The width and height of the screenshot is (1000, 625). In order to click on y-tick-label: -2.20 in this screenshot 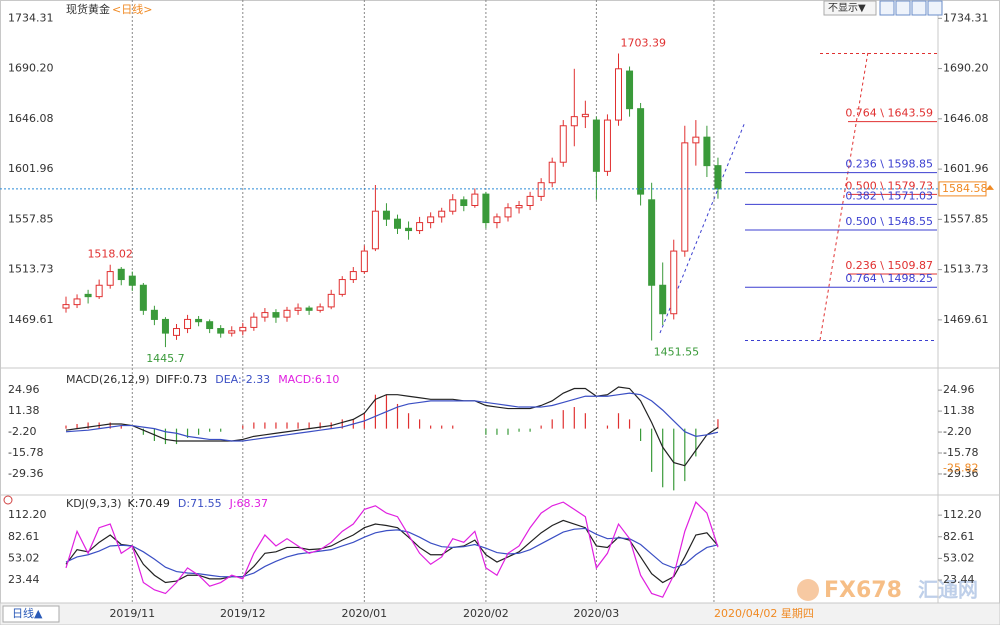, I will do `click(957, 431)`.